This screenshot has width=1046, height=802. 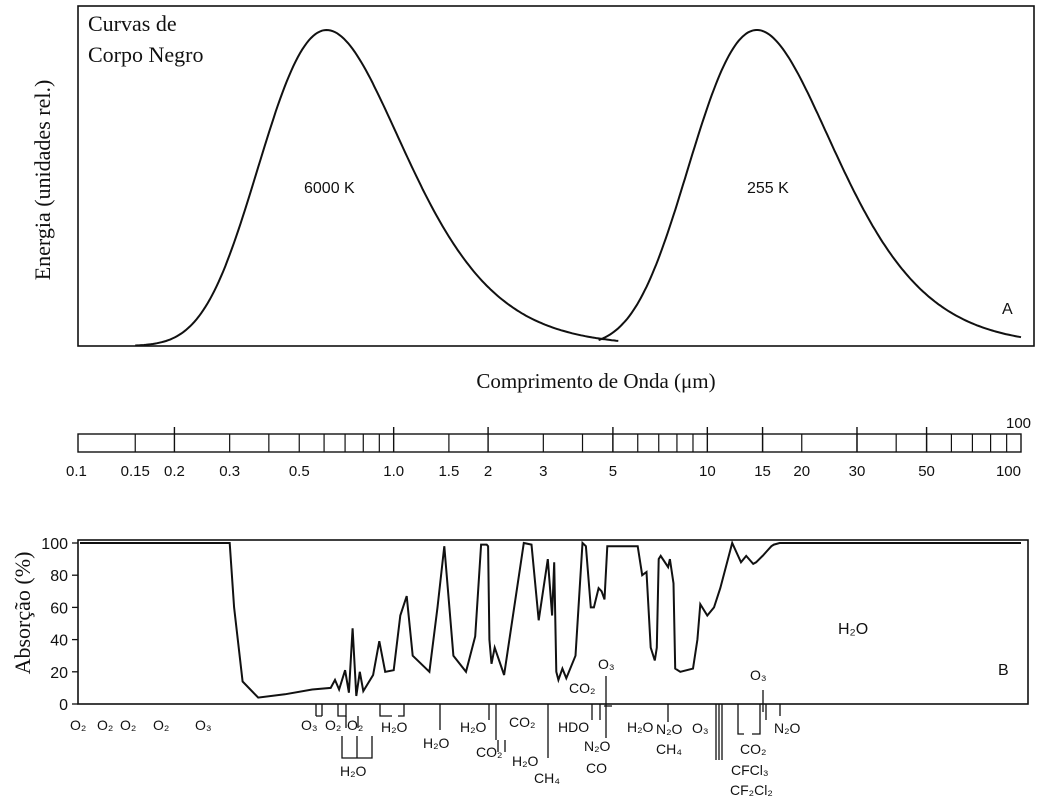 What do you see at coordinates (299, 471) in the screenshot?
I see `scale-tick-label: 0.5` at bounding box center [299, 471].